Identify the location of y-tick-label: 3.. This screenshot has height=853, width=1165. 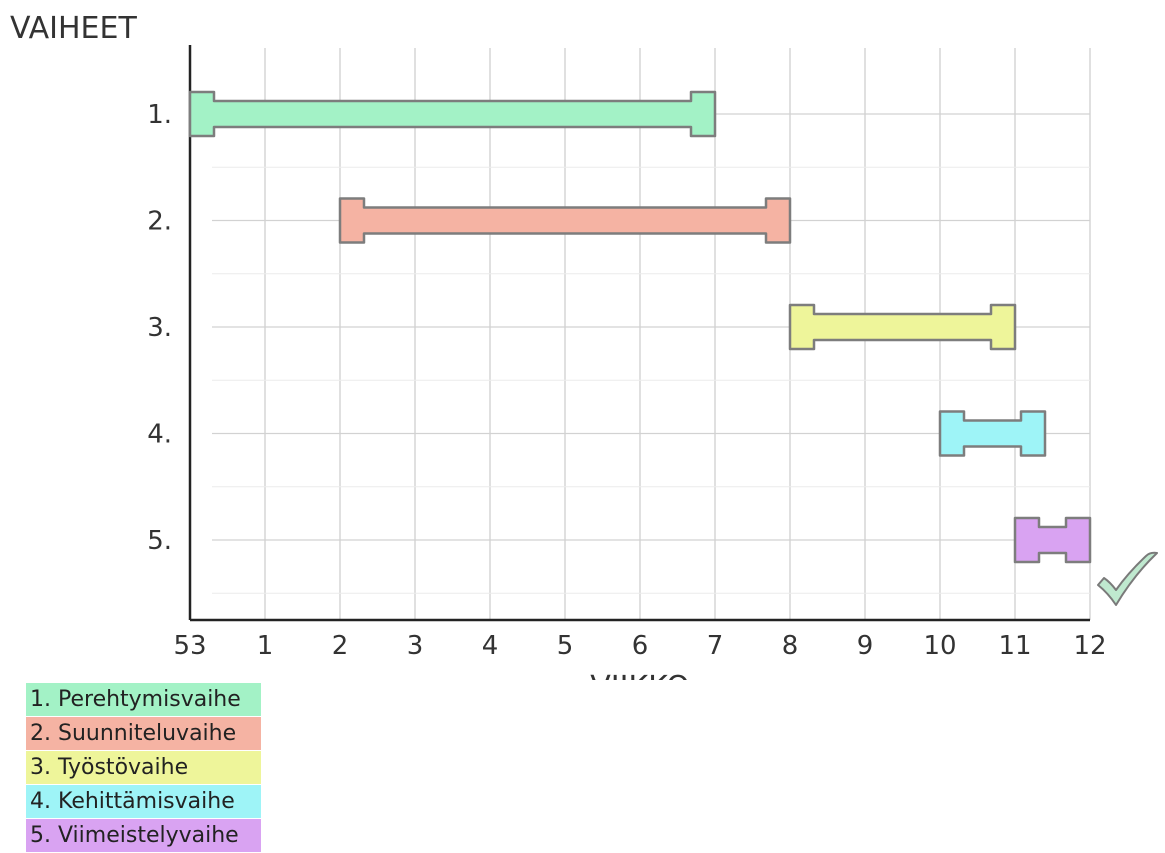
(159, 328).